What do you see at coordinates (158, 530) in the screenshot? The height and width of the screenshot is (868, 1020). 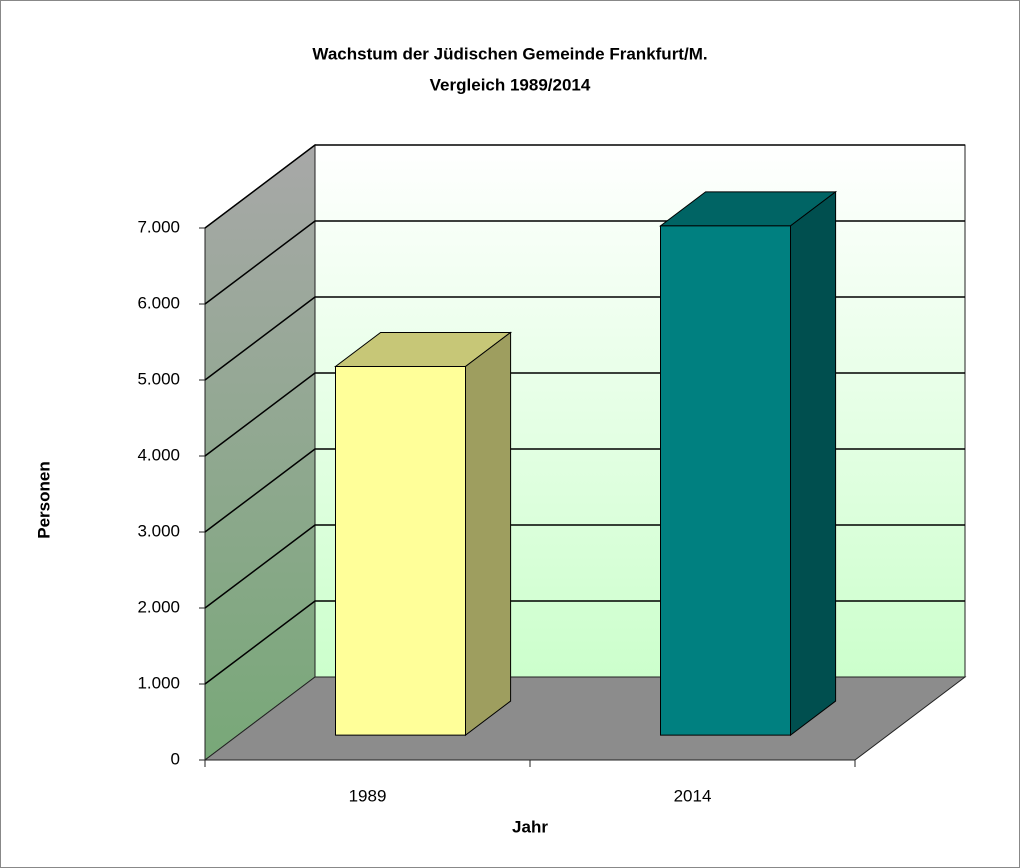 I see `y-tick-label: 3.000` at bounding box center [158, 530].